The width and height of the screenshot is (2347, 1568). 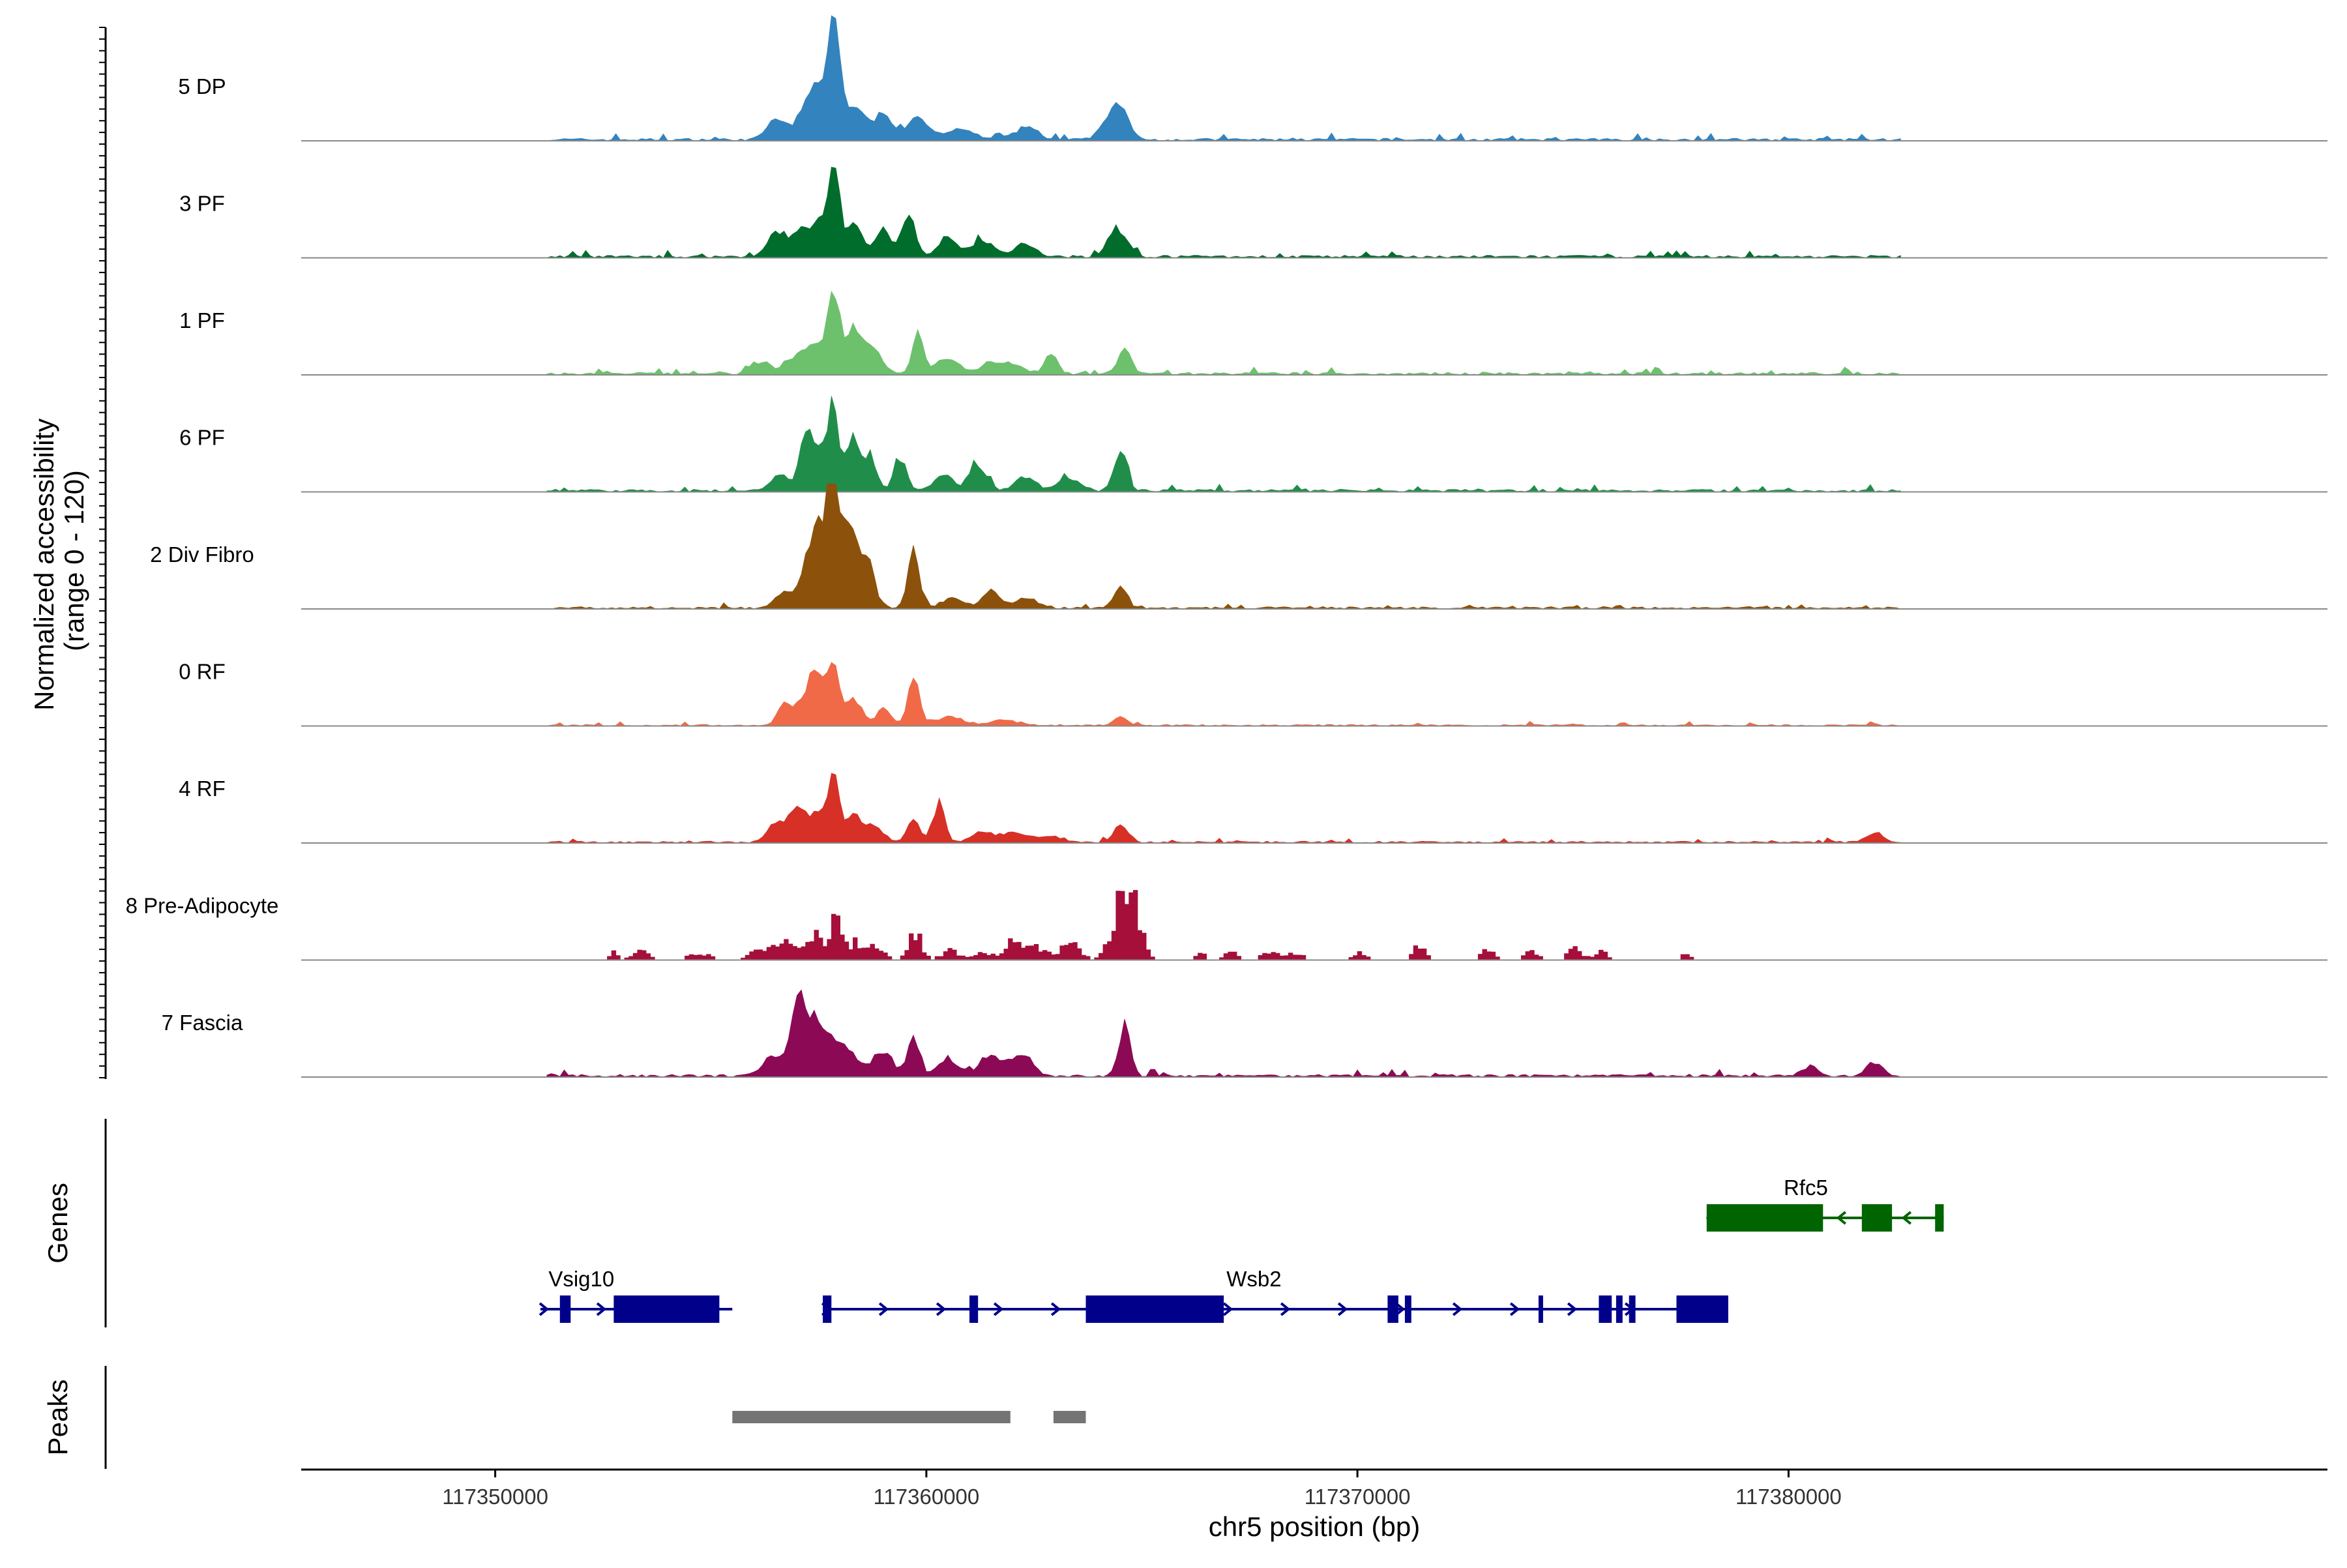 I want to click on x-axis-label: chr5 position (bp), so click(x=1315, y=1526).